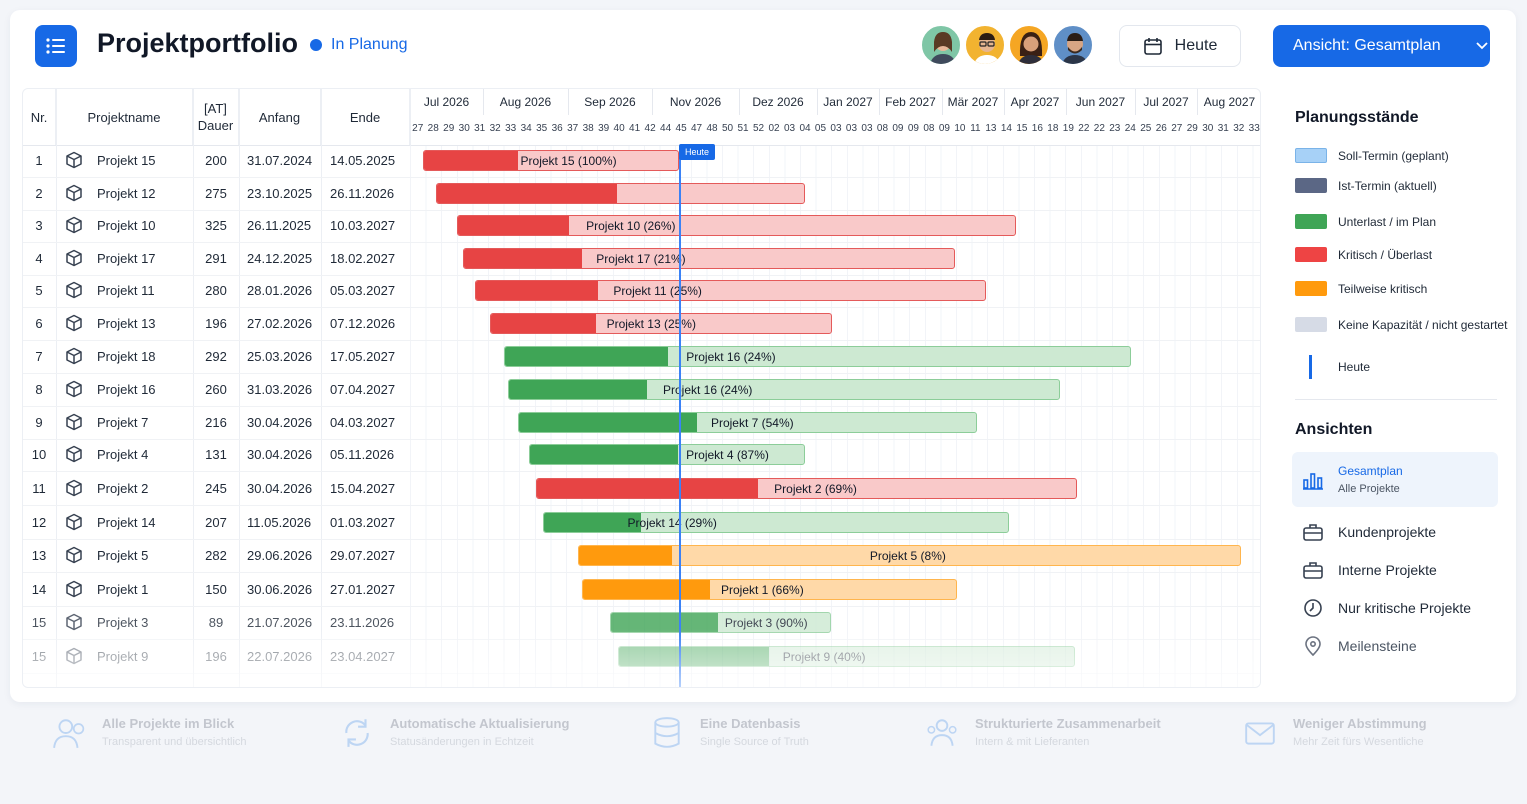 The height and width of the screenshot is (804, 1527). I want to click on today-button: Heute, so click(1180, 46).